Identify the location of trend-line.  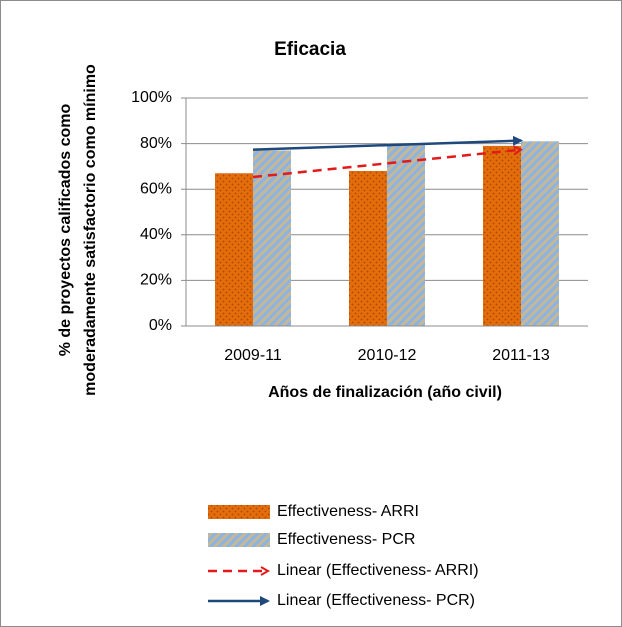
(387, 143).